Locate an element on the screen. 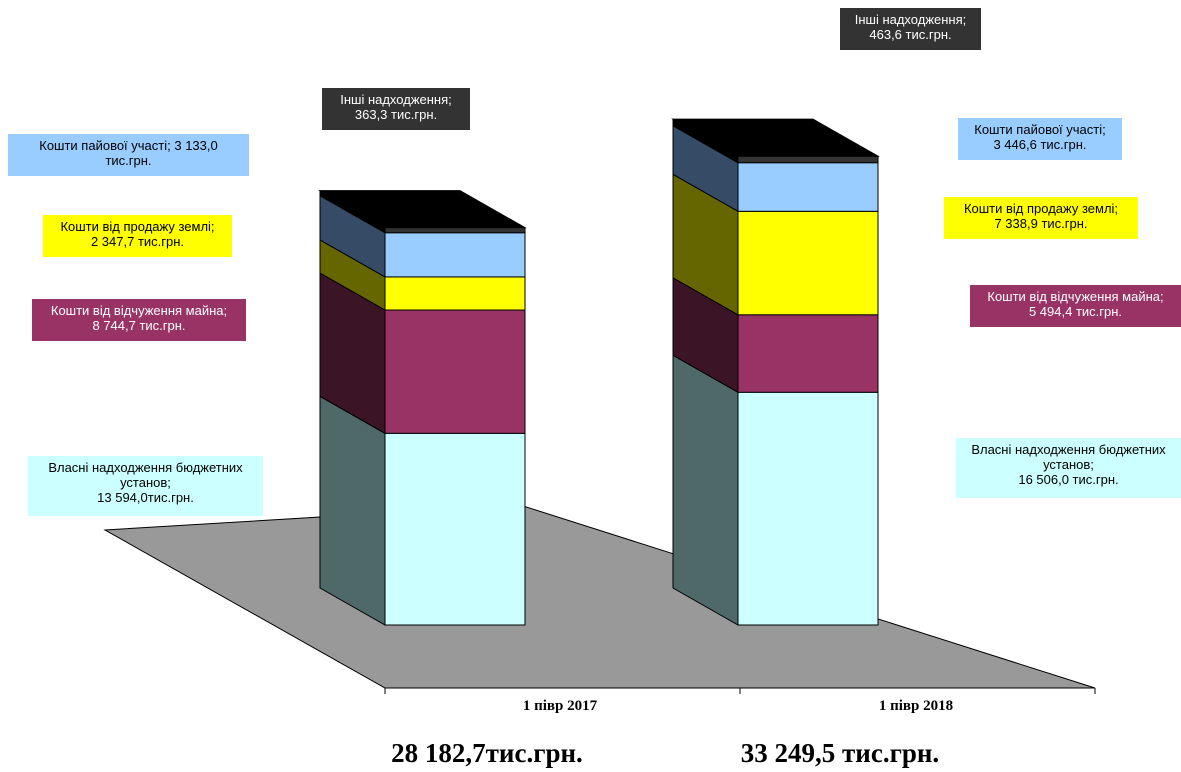 The image size is (1181, 772). total-2018: 33 249,5 тис.грн. is located at coordinates (840, 753).